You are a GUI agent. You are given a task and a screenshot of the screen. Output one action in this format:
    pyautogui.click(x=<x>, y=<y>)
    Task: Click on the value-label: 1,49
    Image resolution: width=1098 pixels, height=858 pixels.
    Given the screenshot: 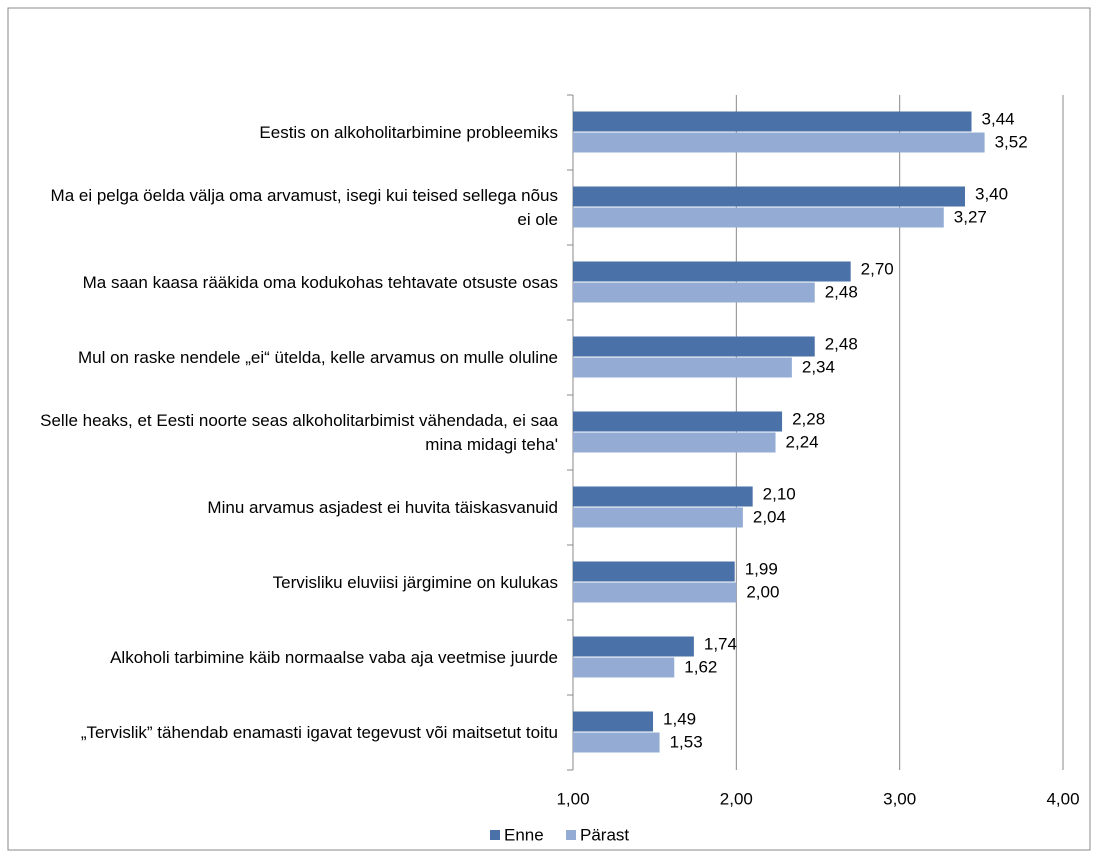 What is the action you would take?
    pyautogui.click(x=679, y=718)
    